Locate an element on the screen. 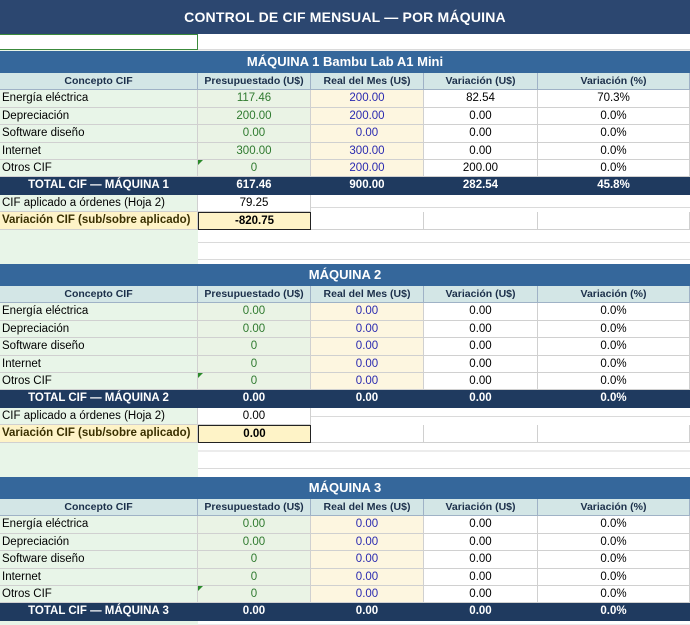  total-variation-cell: 282.54 is located at coordinates (481, 186).